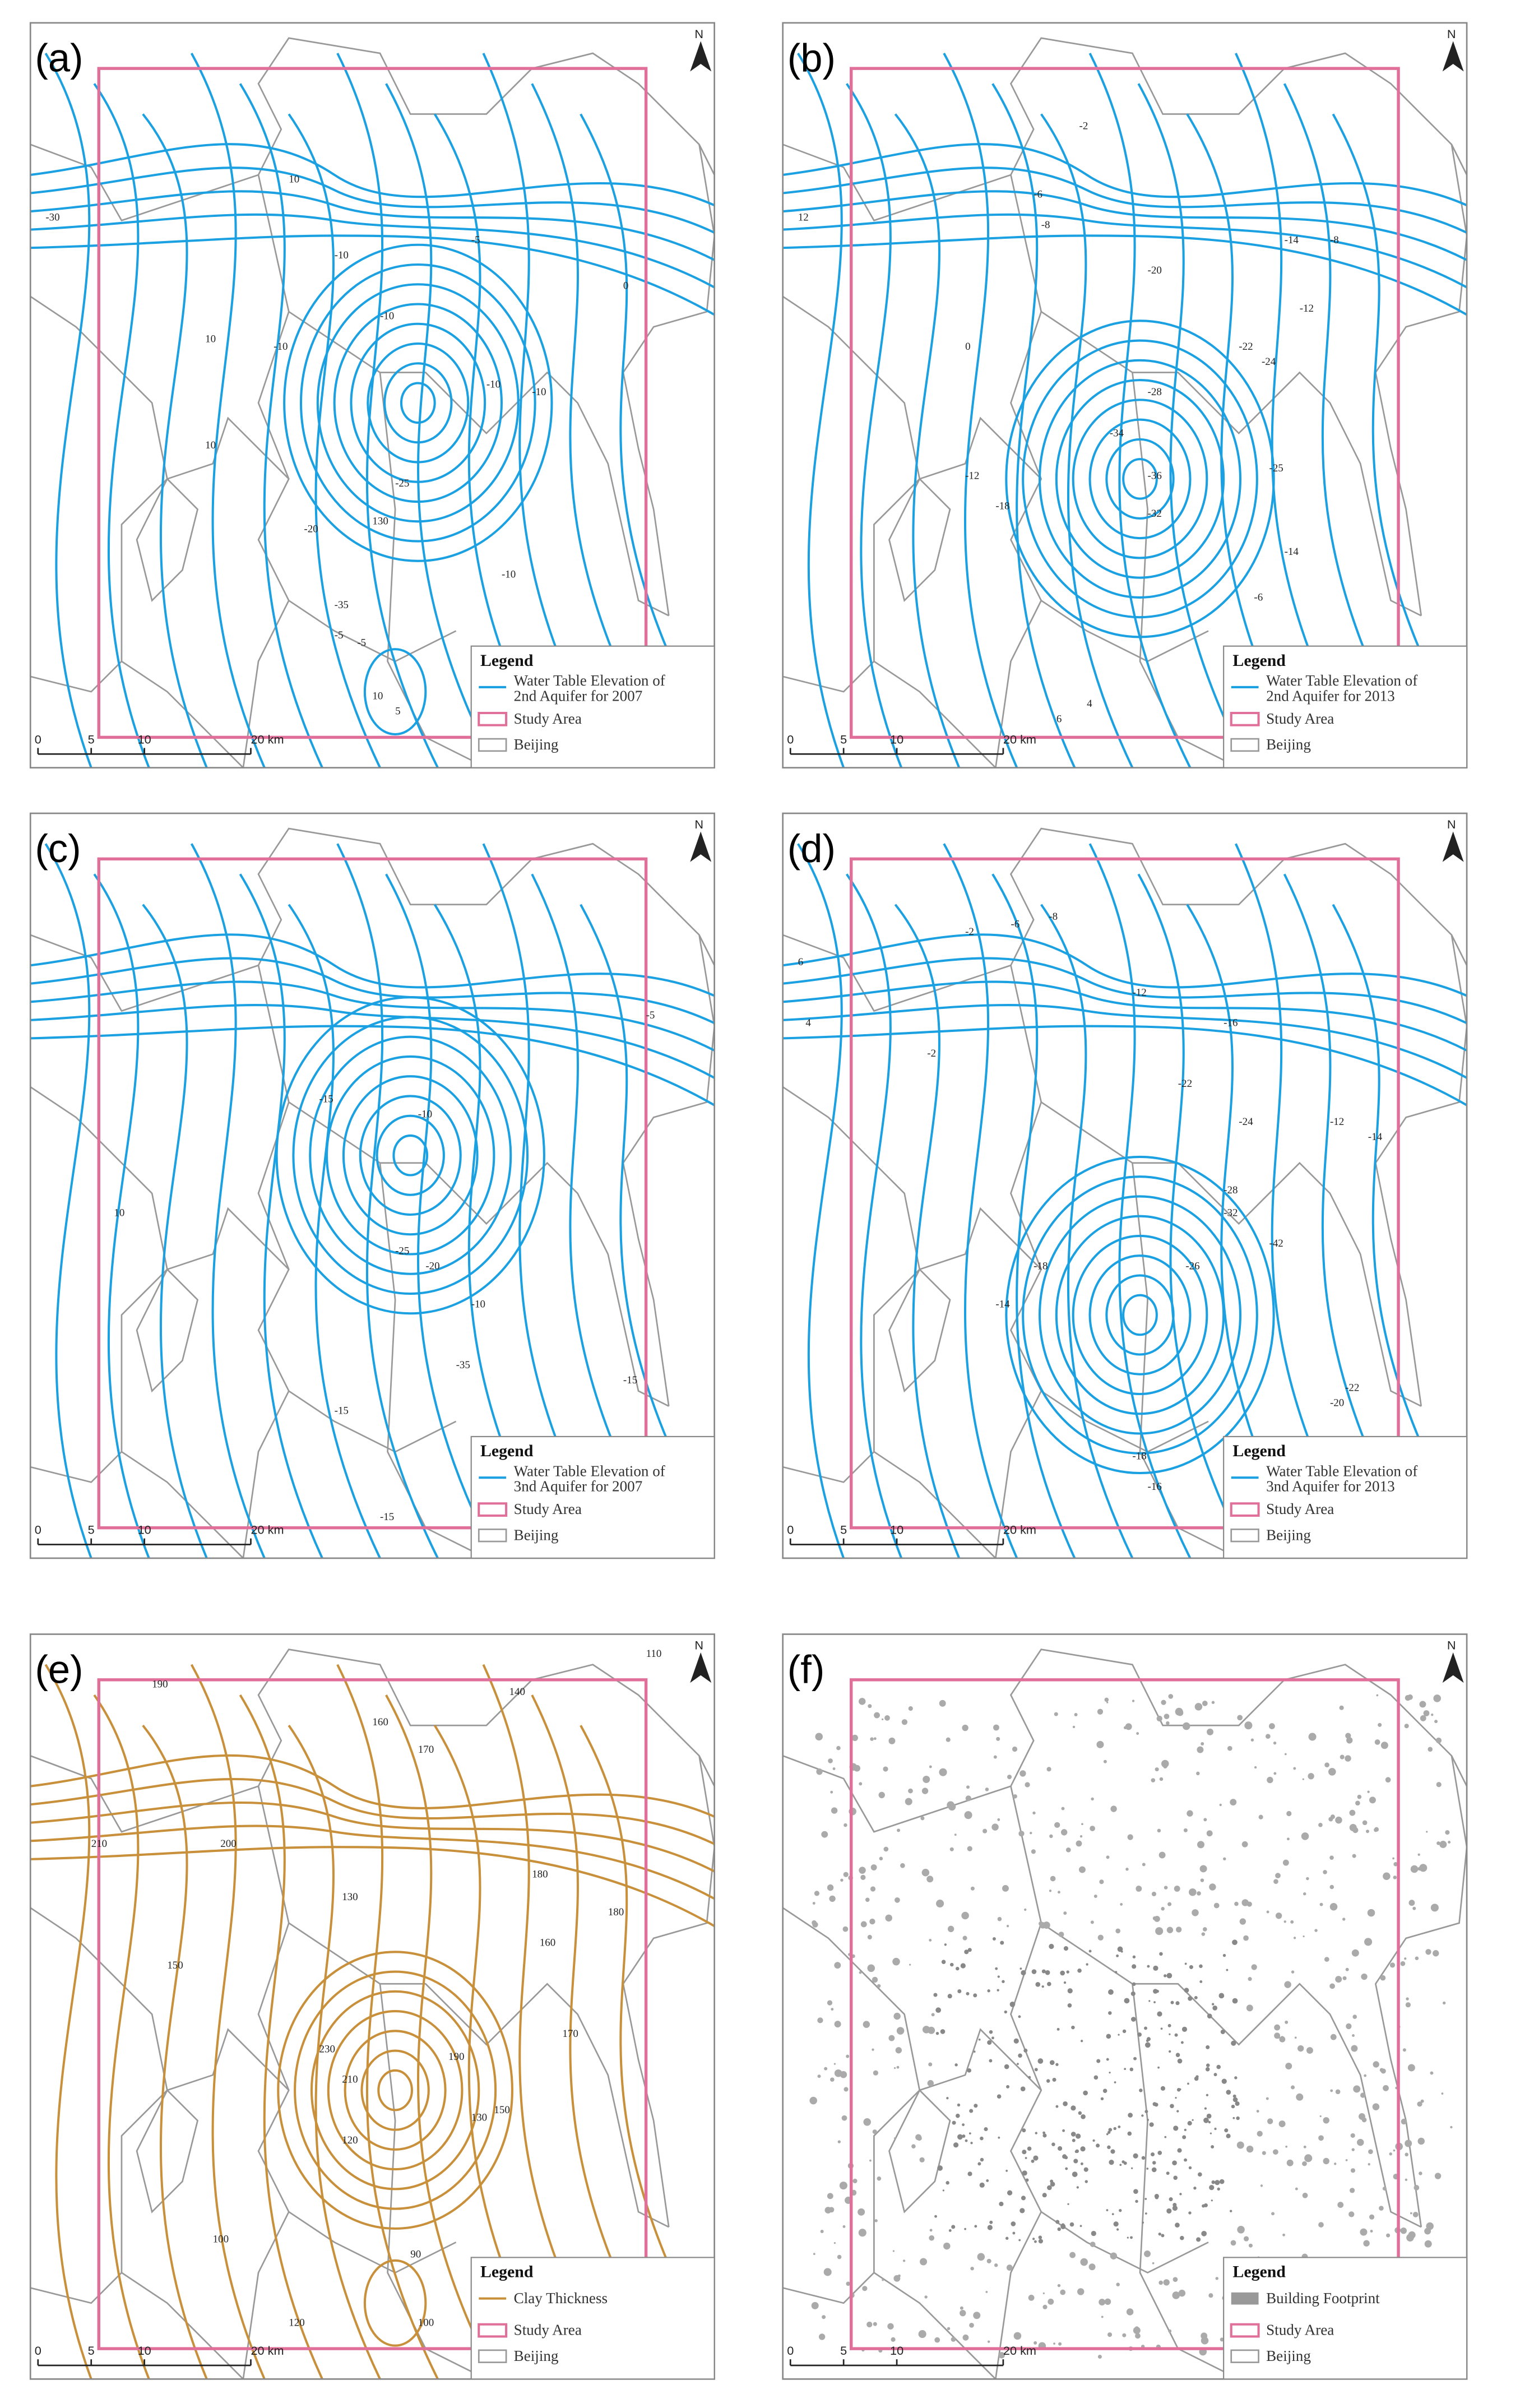 Image resolution: width=1520 pixels, height=2408 pixels. Describe the element at coordinates (1331, 1487) in the screenshot. I see `legend-text: 3nd Aquifer for 2013` at that location.